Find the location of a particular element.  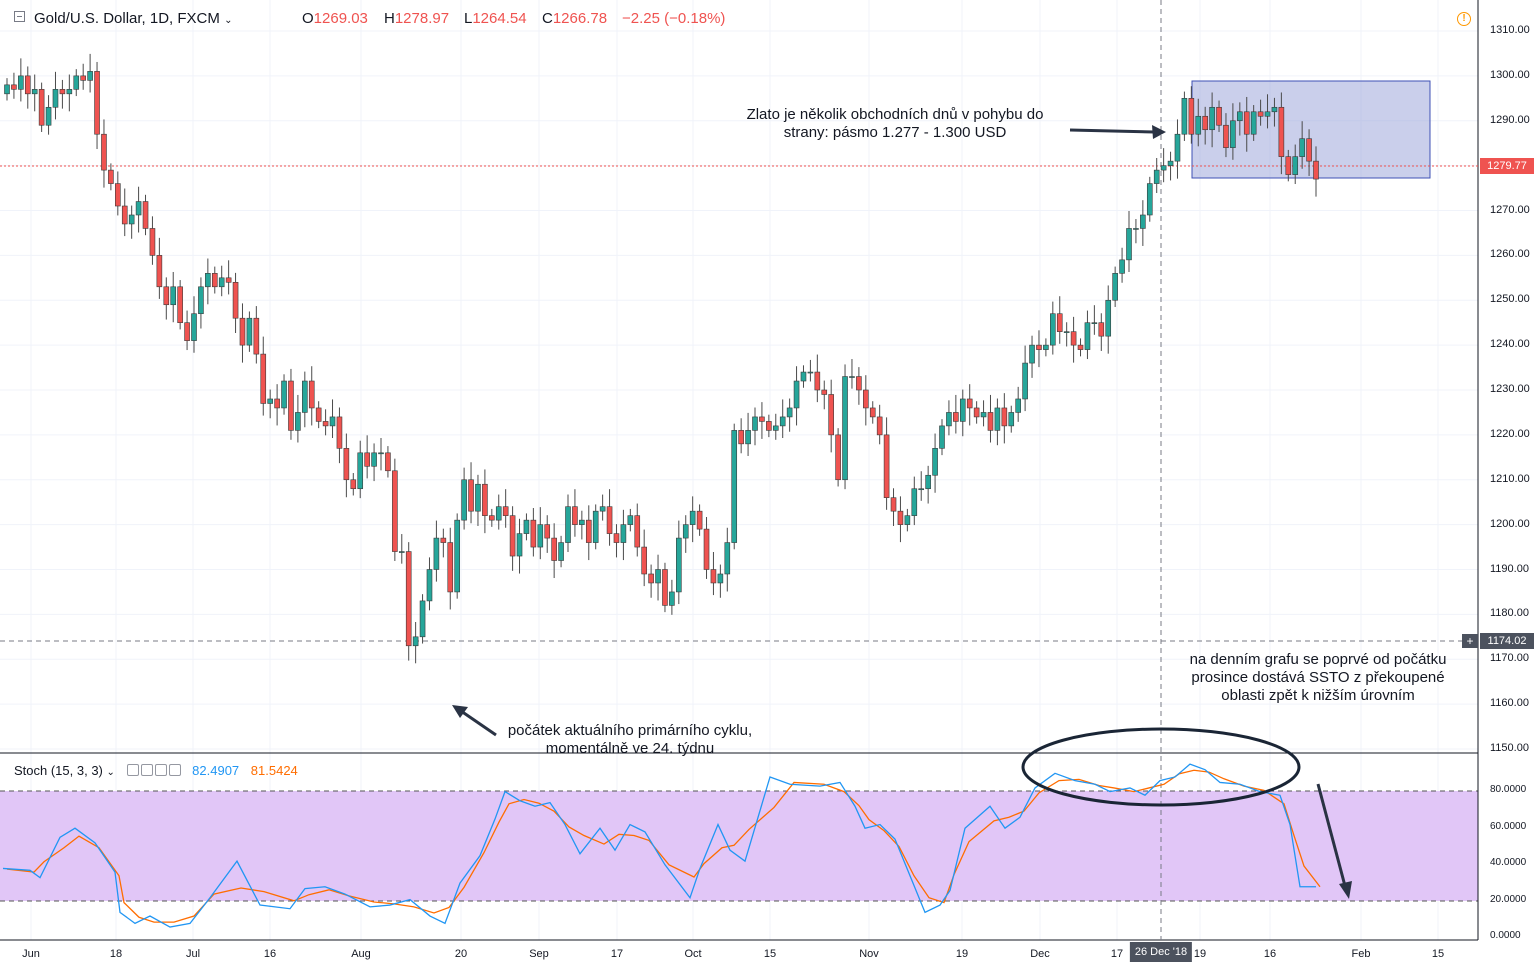

alert-circle-icon: ! is located at coordinates (1464, 19).